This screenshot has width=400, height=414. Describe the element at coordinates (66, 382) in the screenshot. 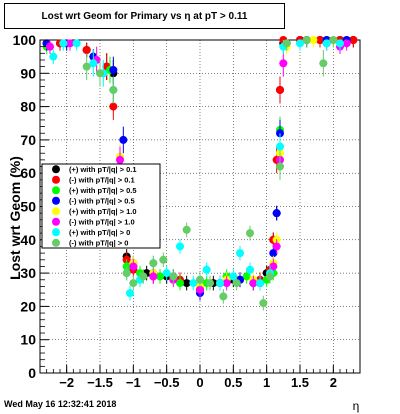

I see `x-tick-label: −2` at that location.